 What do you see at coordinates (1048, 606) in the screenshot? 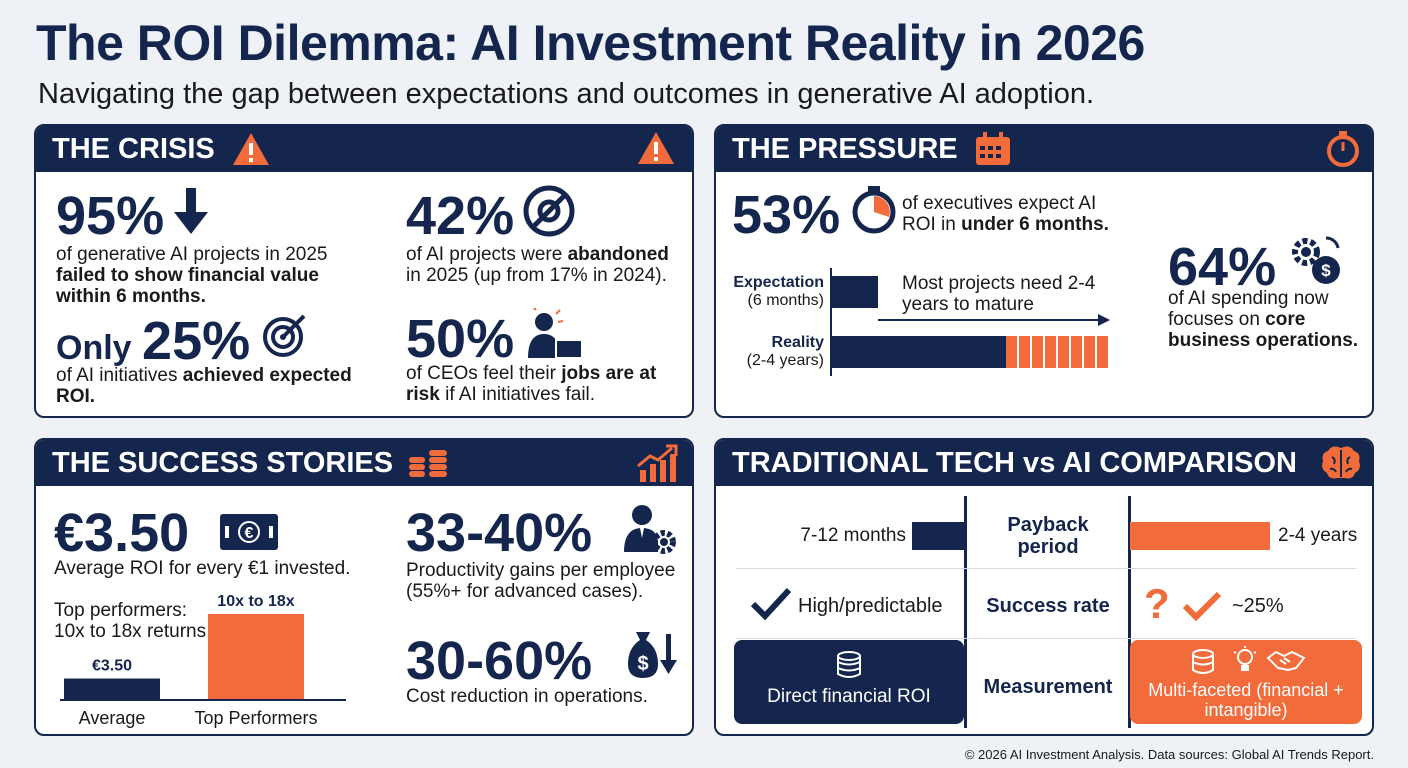
I see `label-success-rate: Success rate` at bounding box center [1048, 606].